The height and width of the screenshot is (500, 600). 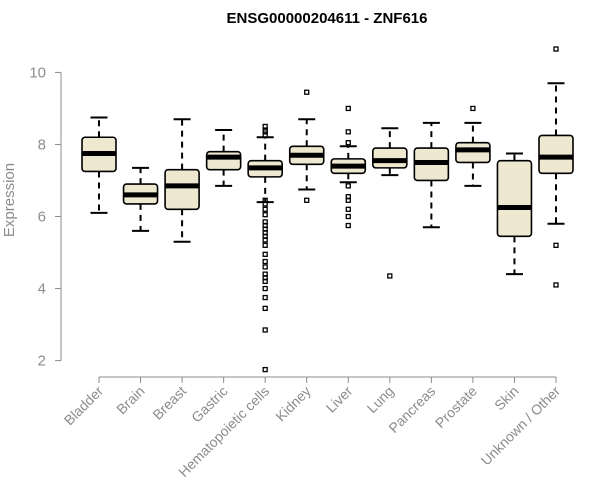 I want to click on y-tick-label: 8, so click(x=42, y=144).